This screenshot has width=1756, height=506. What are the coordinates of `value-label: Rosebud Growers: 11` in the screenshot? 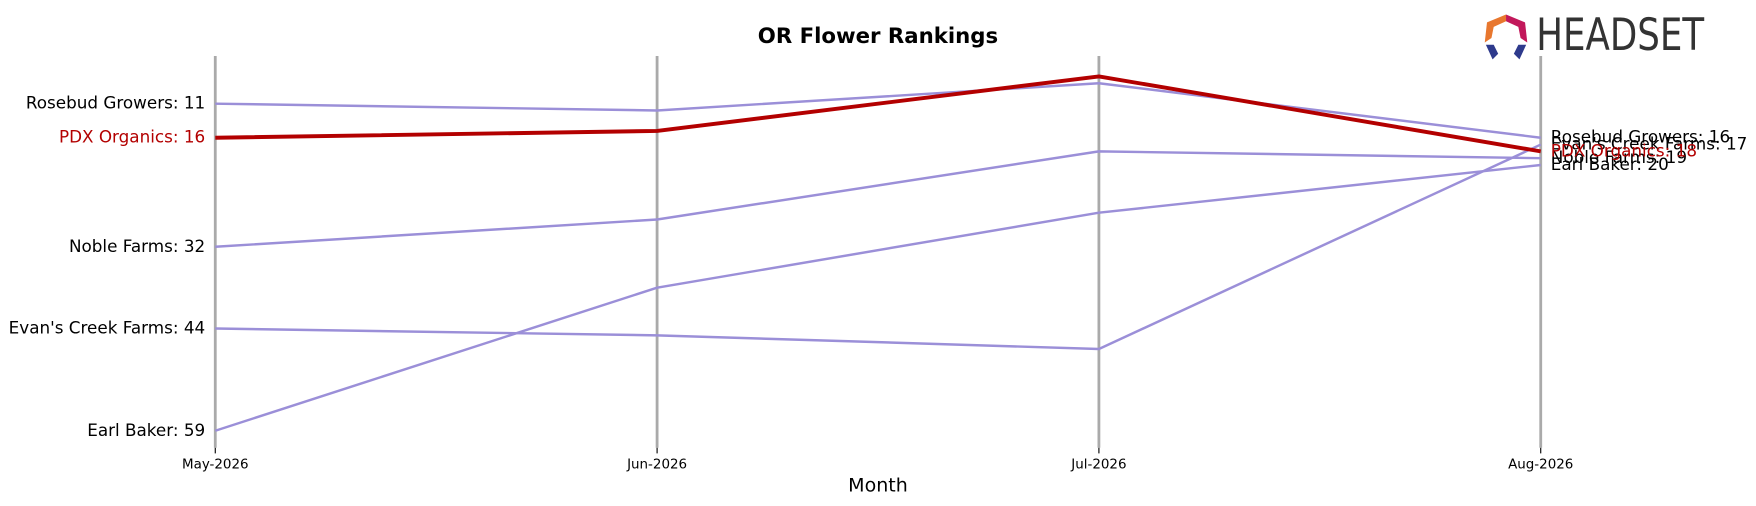 It's located at (115, 103).